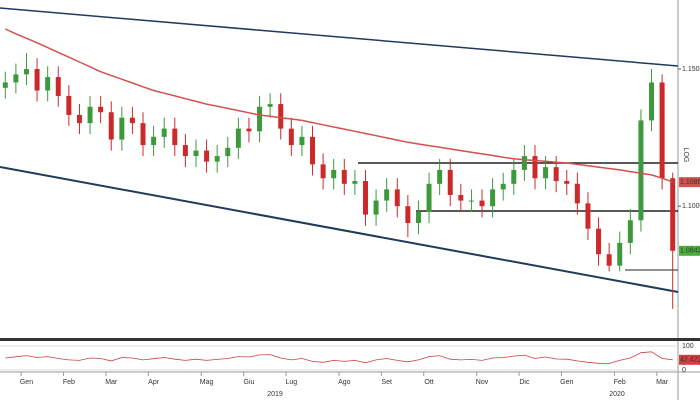 Image resolution: width=700 pixels, height=400 pixels. I want to click on close-last-label: 1.0842, so click(690, 251).